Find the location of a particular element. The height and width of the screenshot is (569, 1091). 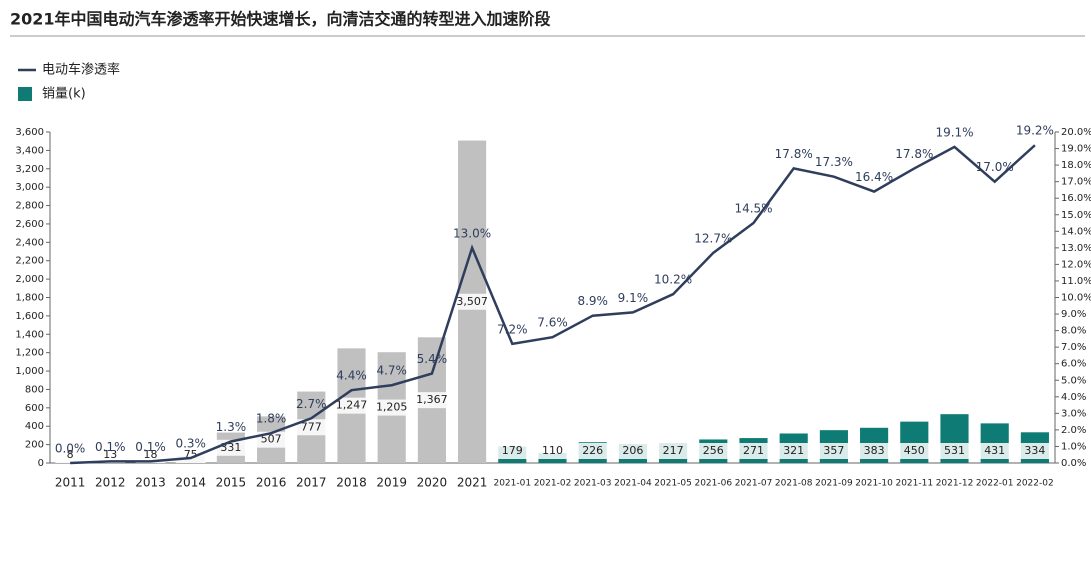

x-tick-label: 2021-06 is located at coordinates (713, 484).